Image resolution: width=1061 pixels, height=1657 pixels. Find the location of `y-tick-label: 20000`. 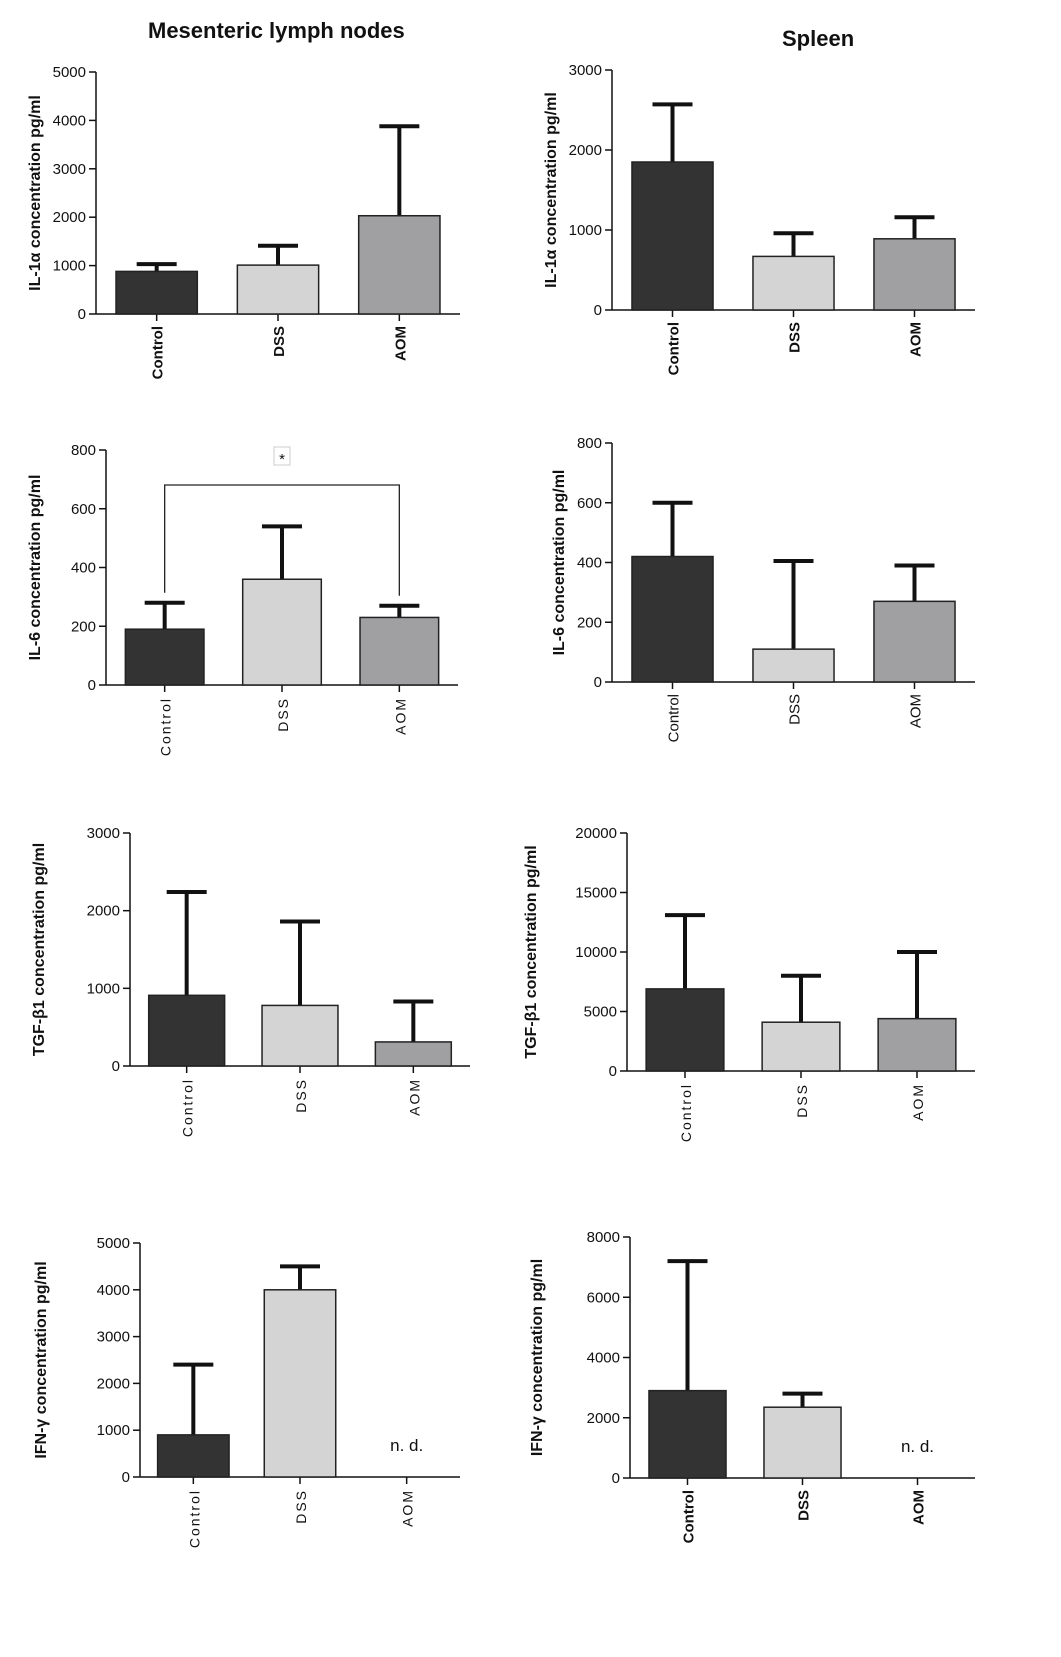

y-tick-label: 20000 is located at coordinates (596, 833).